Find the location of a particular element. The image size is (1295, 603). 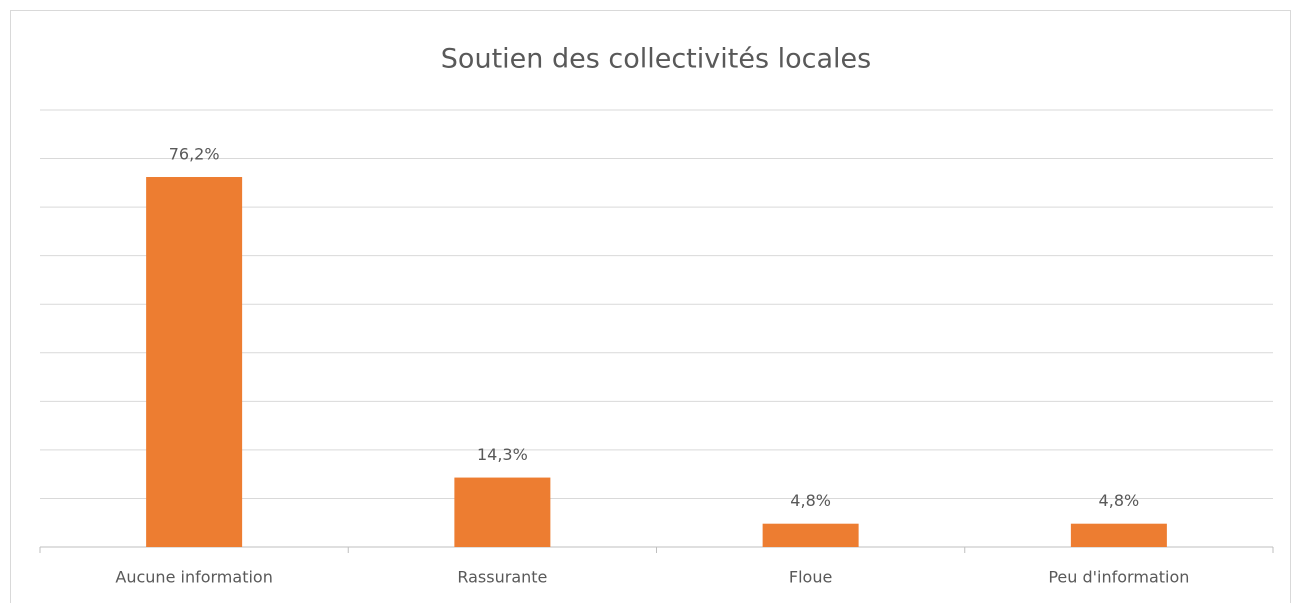

x-tick-label: Floue is located at coordinates (810, 577).